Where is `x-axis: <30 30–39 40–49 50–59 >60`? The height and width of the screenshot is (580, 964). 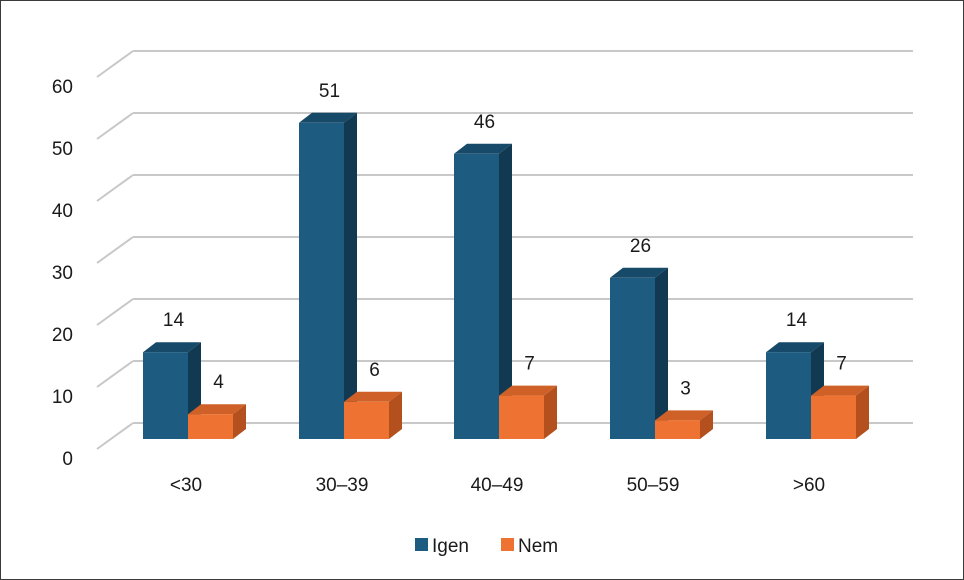
x-axis: <30 30–39 40–49 50–59 >60 is located at coordinates (497, 485).